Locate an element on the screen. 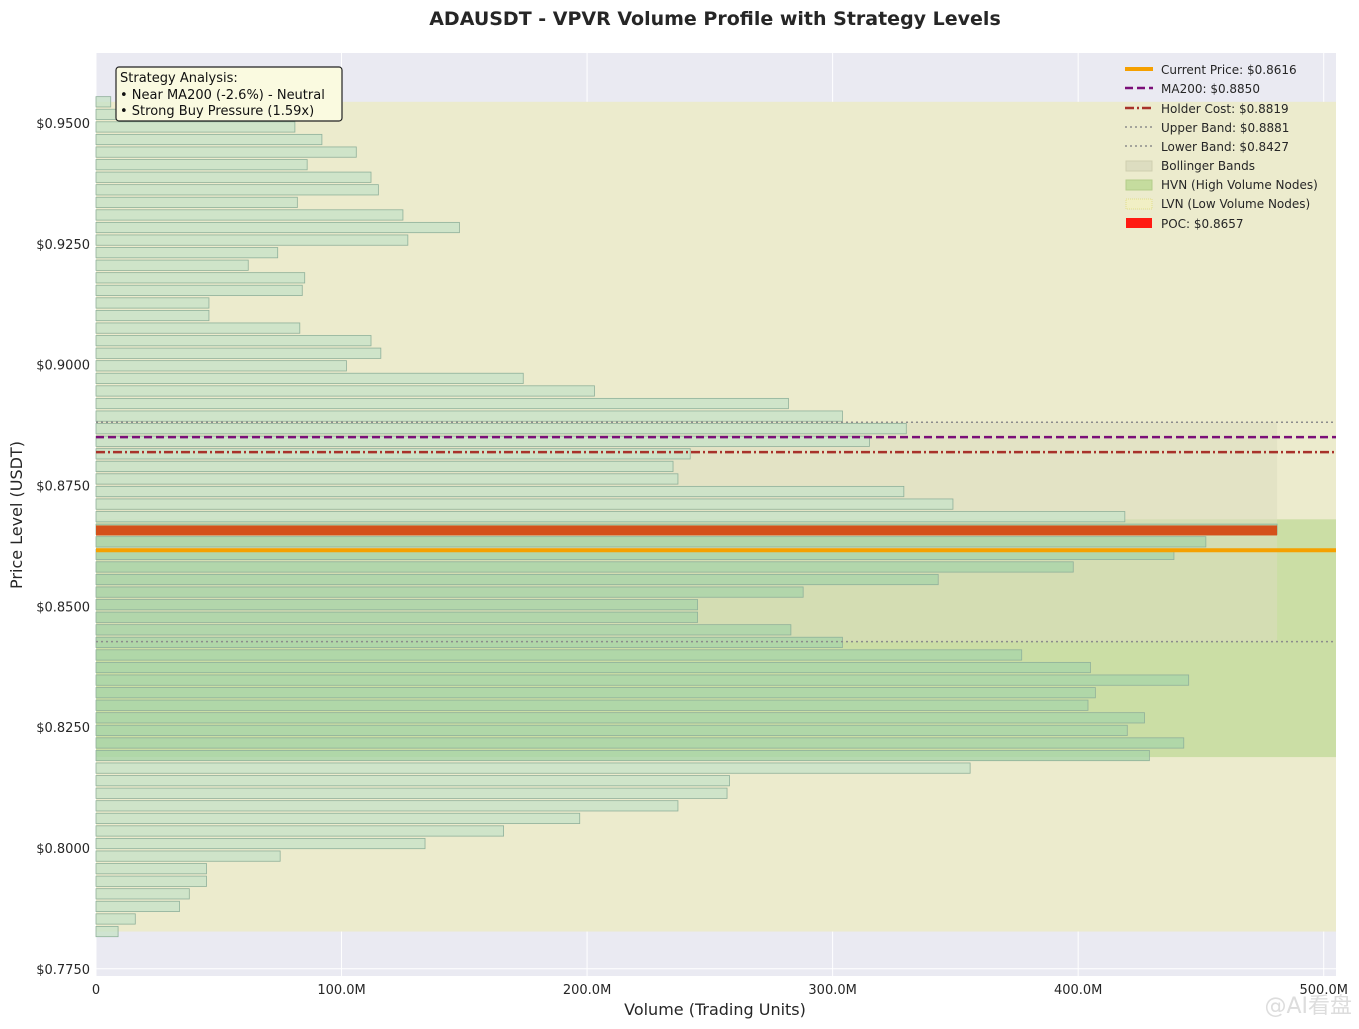 The height and width of the screenshot is (1029, 1359). y-tick-label: $0.9000 is located at coordinates (63, 366).